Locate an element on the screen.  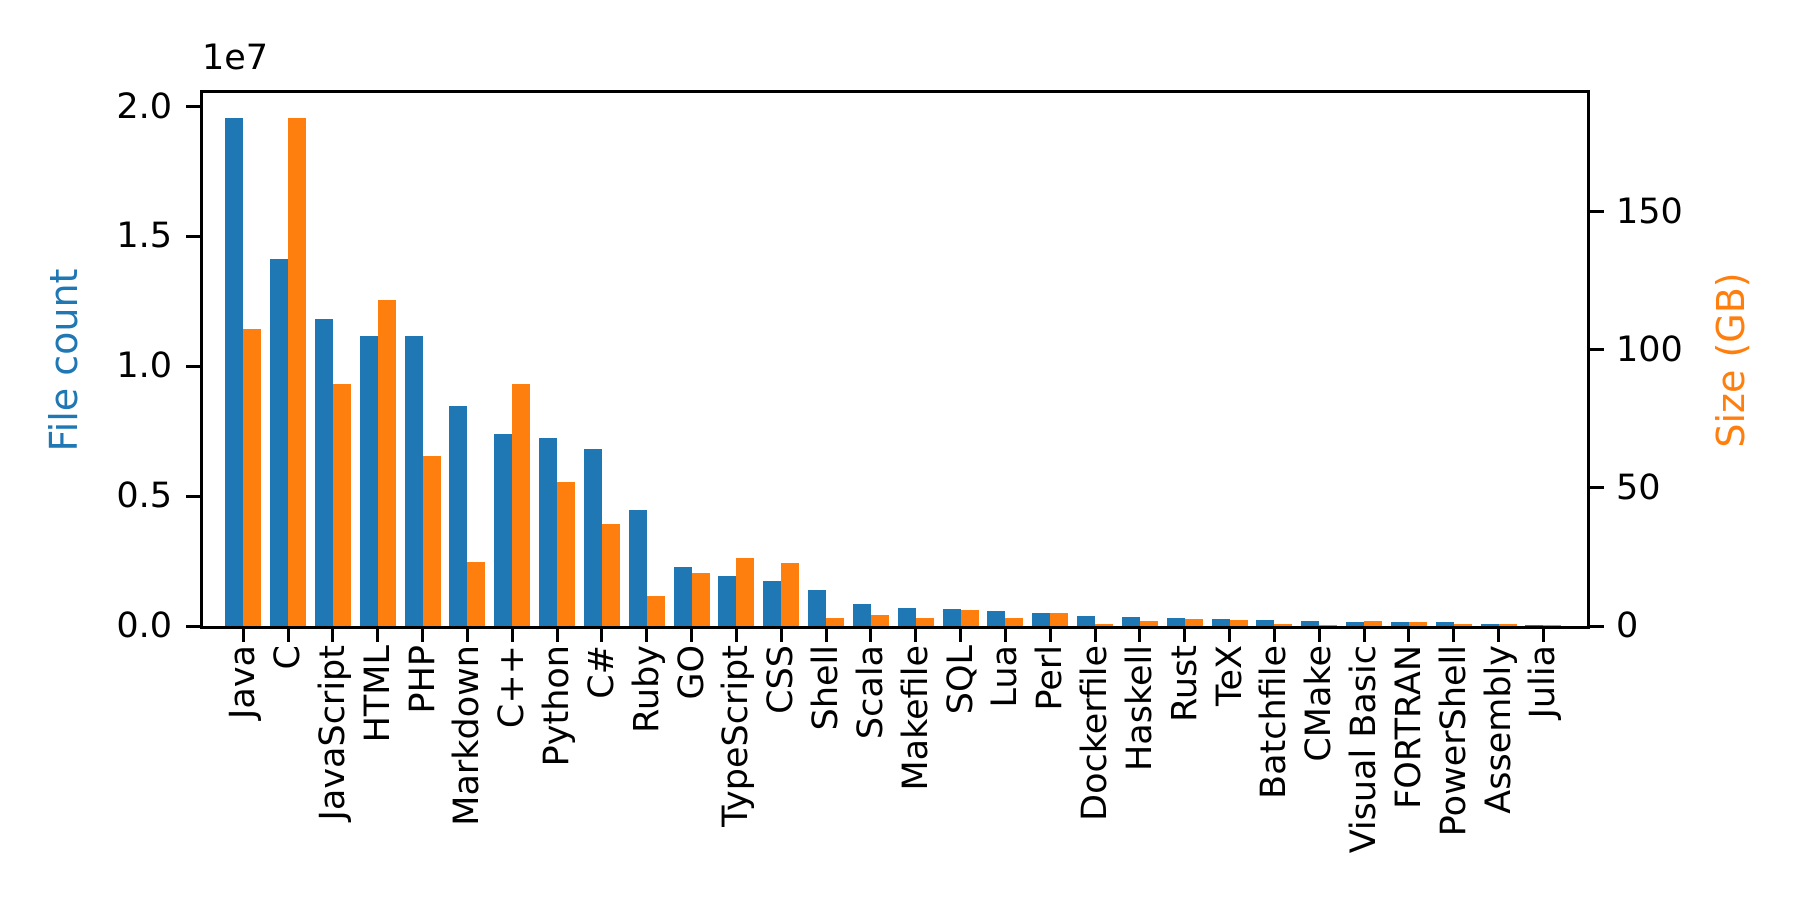
y-tick-label-right: 50 is located at coordinates (1638, 487).